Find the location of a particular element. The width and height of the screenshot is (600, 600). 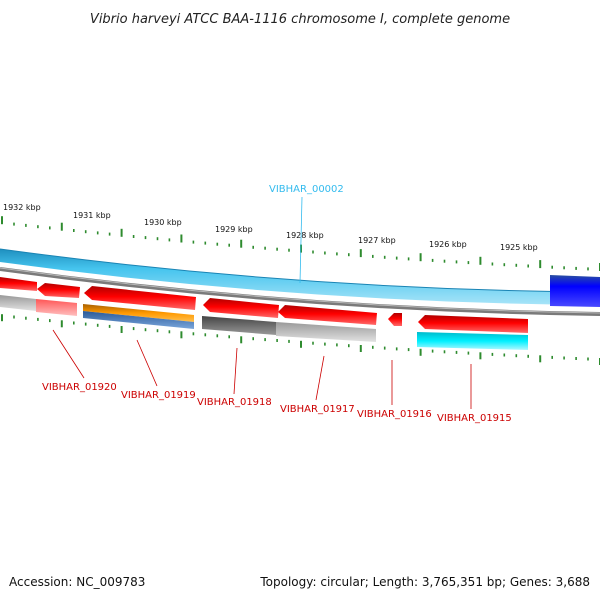

gene-label: VIBHAR_01915 is located at coordinates (474, 418).